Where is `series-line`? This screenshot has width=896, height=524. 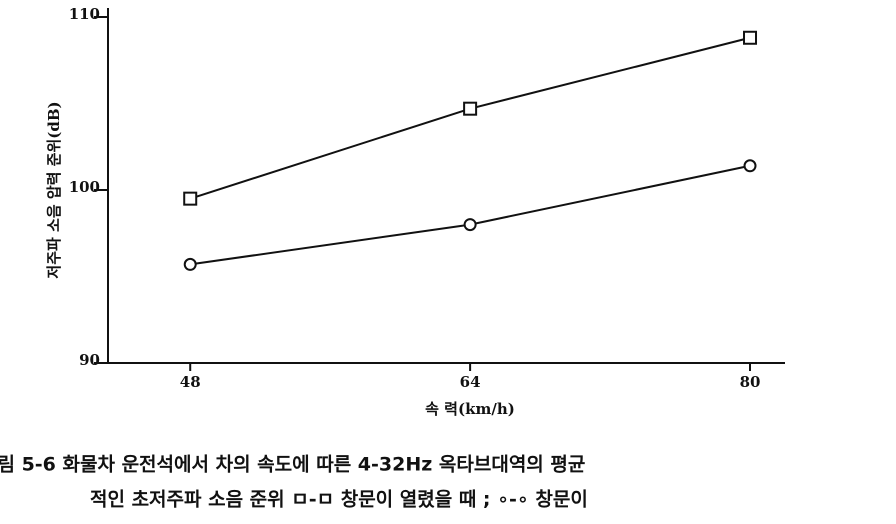
series-line is located at coordinates (470, 215).